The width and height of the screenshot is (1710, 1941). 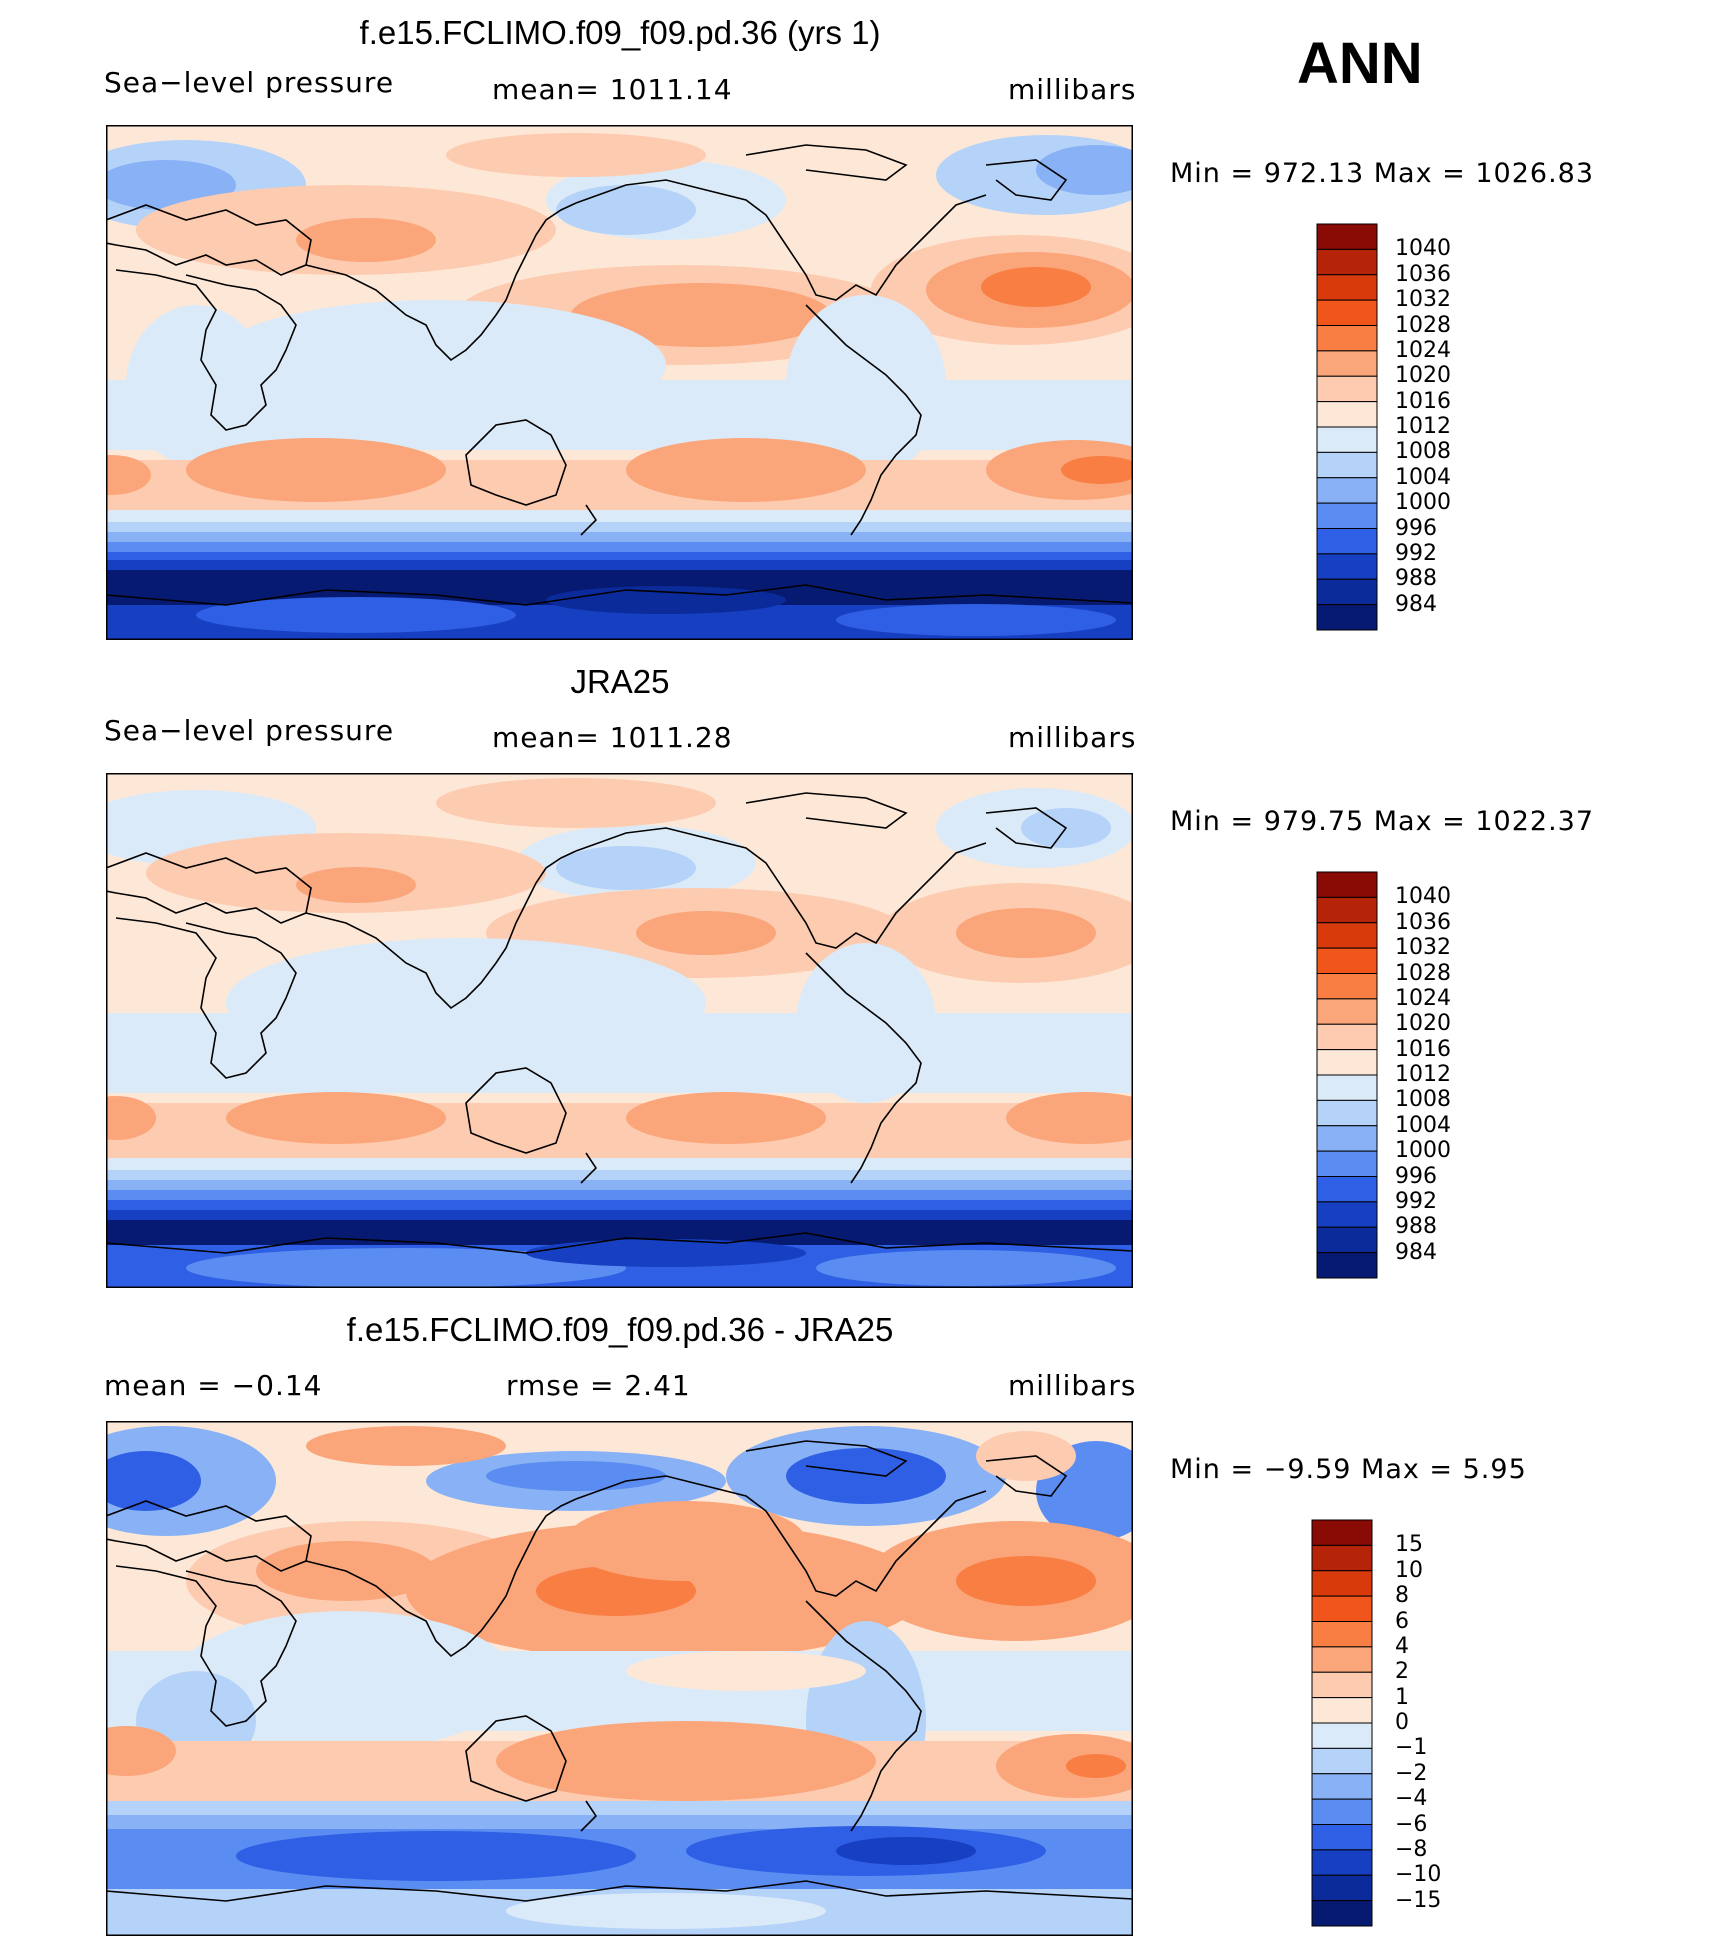 What do you see at coordinates (1402, 1672) in the screenshot?
I see `colorbar-tick-label: 2` at bounding box center [1402, 1672].